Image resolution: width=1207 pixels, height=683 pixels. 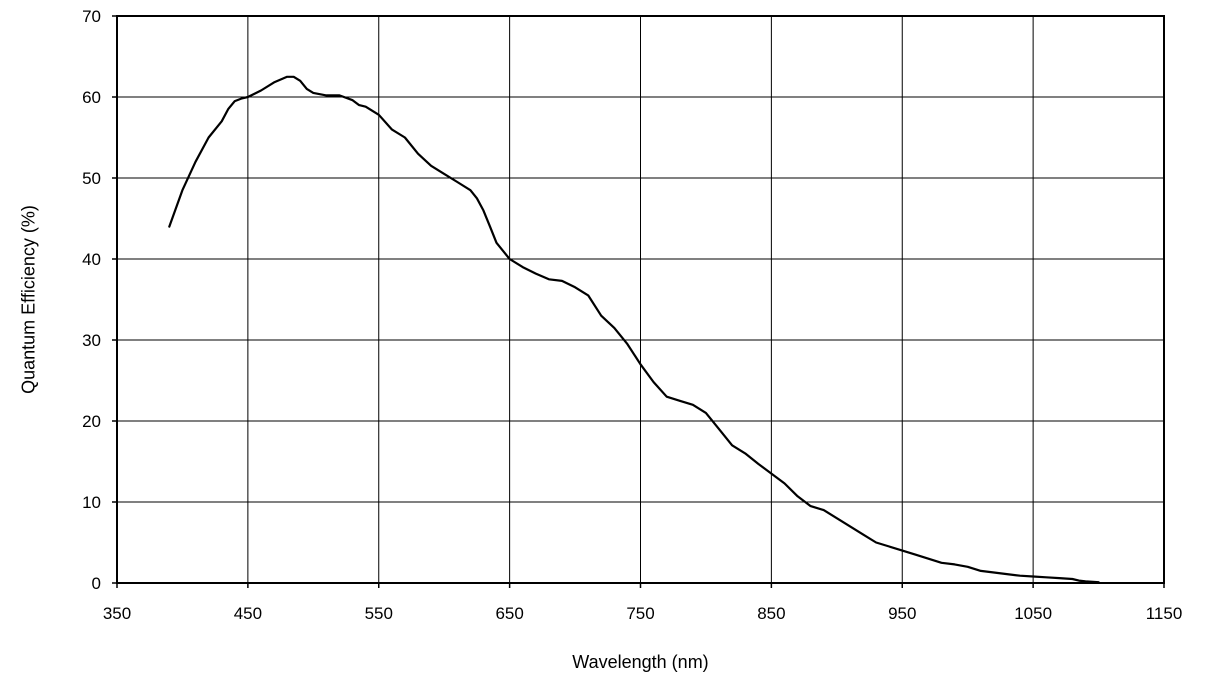 What do you see at coordinates (99, 300) in the screenshot?
I see `y-axis-ticks: 0 10 20 30 40 50 60 70` at bounding box center [99, 300].